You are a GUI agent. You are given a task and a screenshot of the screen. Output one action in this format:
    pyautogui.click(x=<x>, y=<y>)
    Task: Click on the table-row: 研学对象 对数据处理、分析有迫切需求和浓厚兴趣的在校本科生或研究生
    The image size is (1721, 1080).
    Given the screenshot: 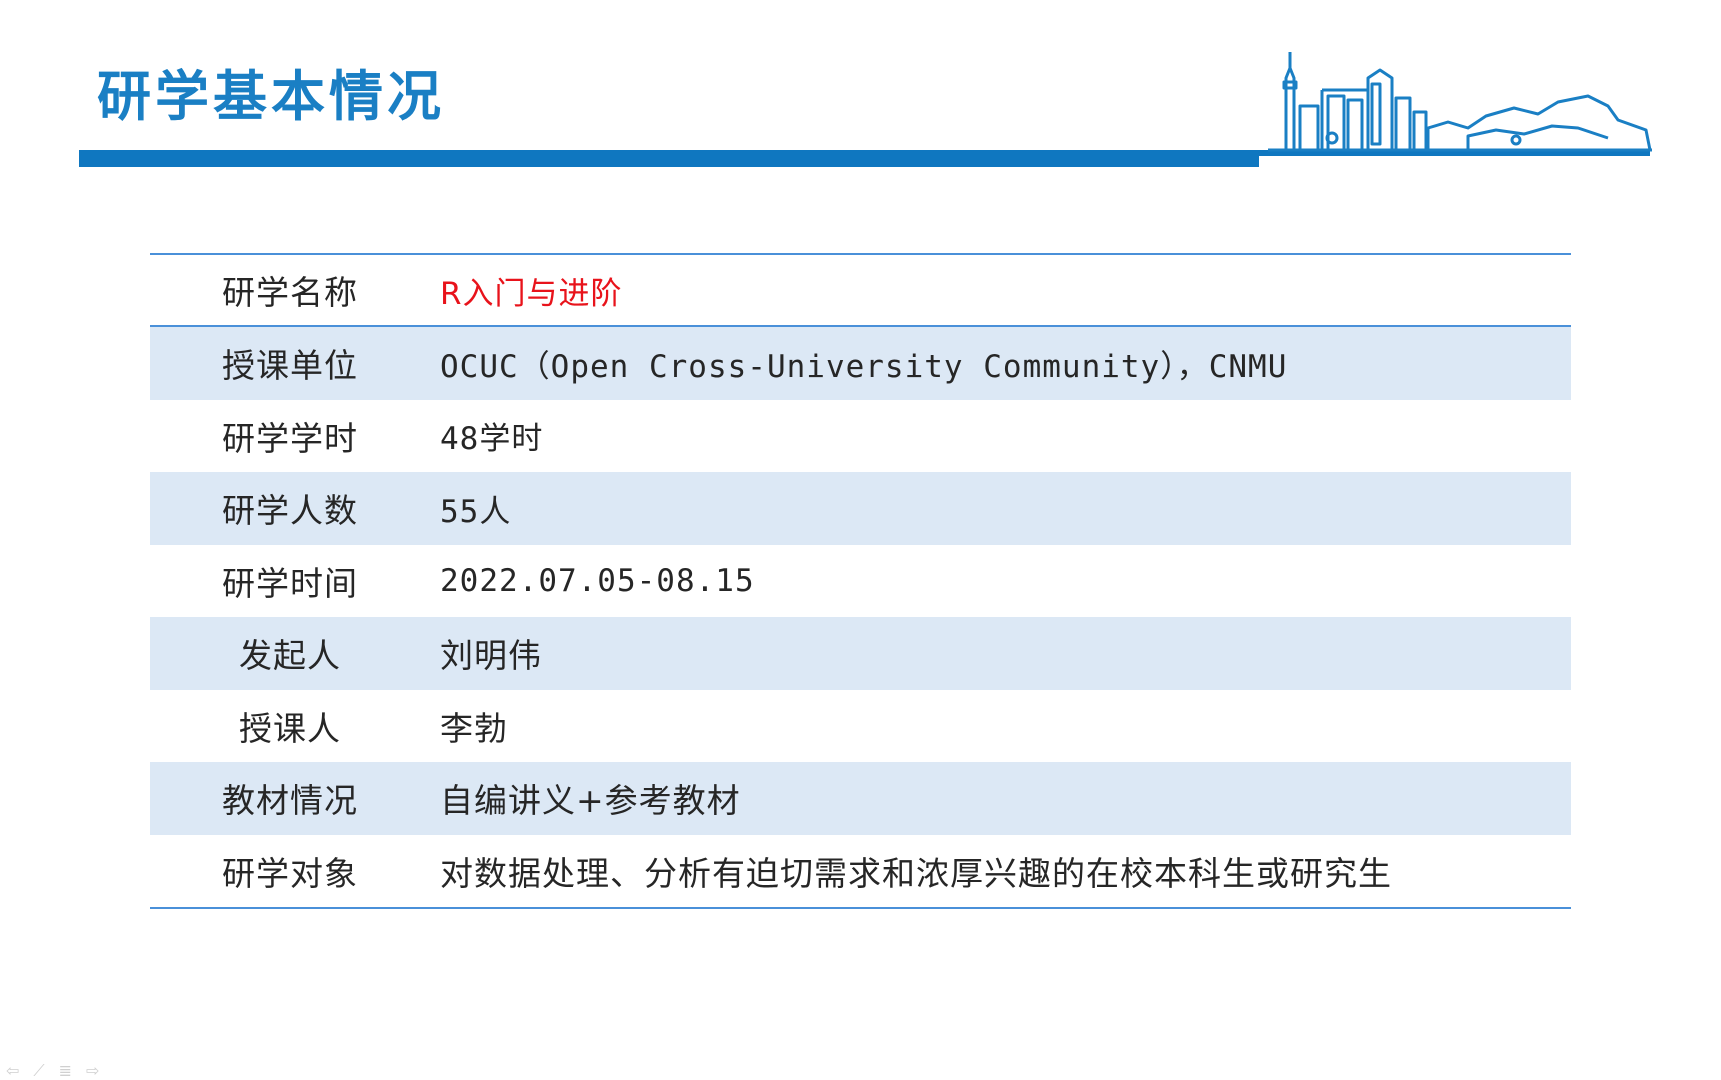 What is the action you would take?
    pyautogui.click(x=860, y=871)
    